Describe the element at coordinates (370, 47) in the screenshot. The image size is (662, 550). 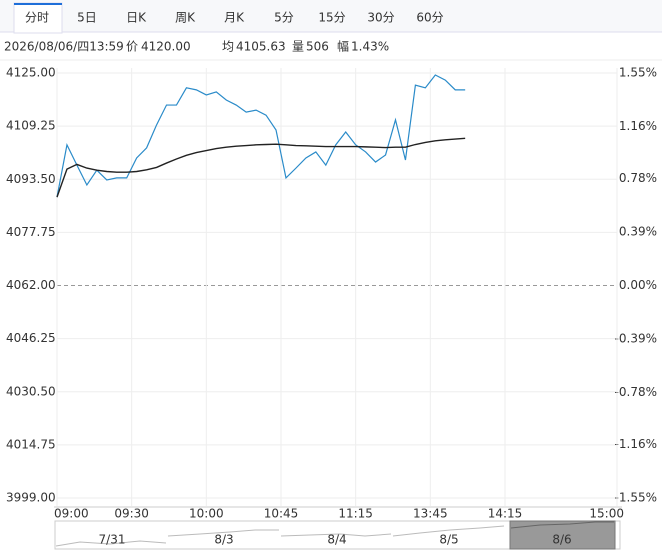
I see `info-range: 1.43%` at that location.